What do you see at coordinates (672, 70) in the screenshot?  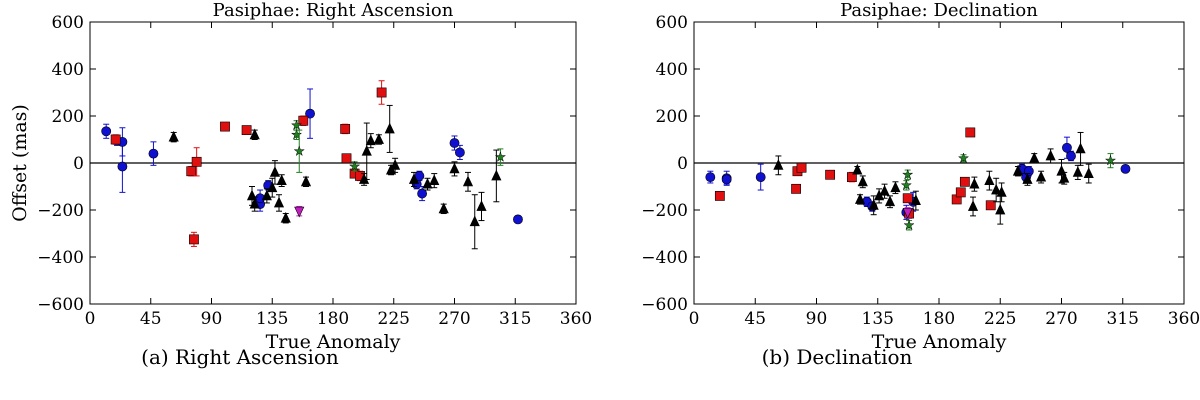 I see `y-tick-label: 400` at bounding box center [672, 70].